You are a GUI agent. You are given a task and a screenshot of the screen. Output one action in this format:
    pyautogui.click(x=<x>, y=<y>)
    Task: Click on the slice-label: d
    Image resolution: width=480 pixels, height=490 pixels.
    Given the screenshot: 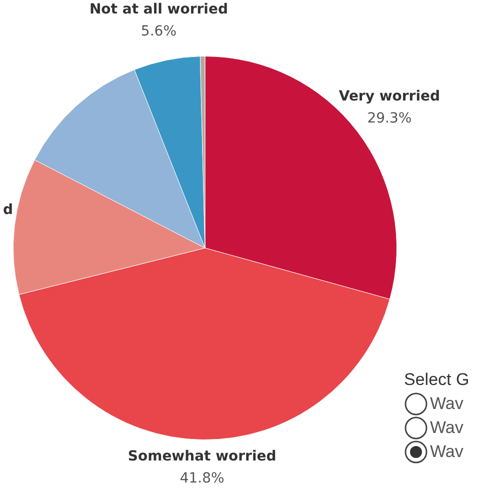 What is the action you would take?
    pyautogui.click(x=8, y=210)
    